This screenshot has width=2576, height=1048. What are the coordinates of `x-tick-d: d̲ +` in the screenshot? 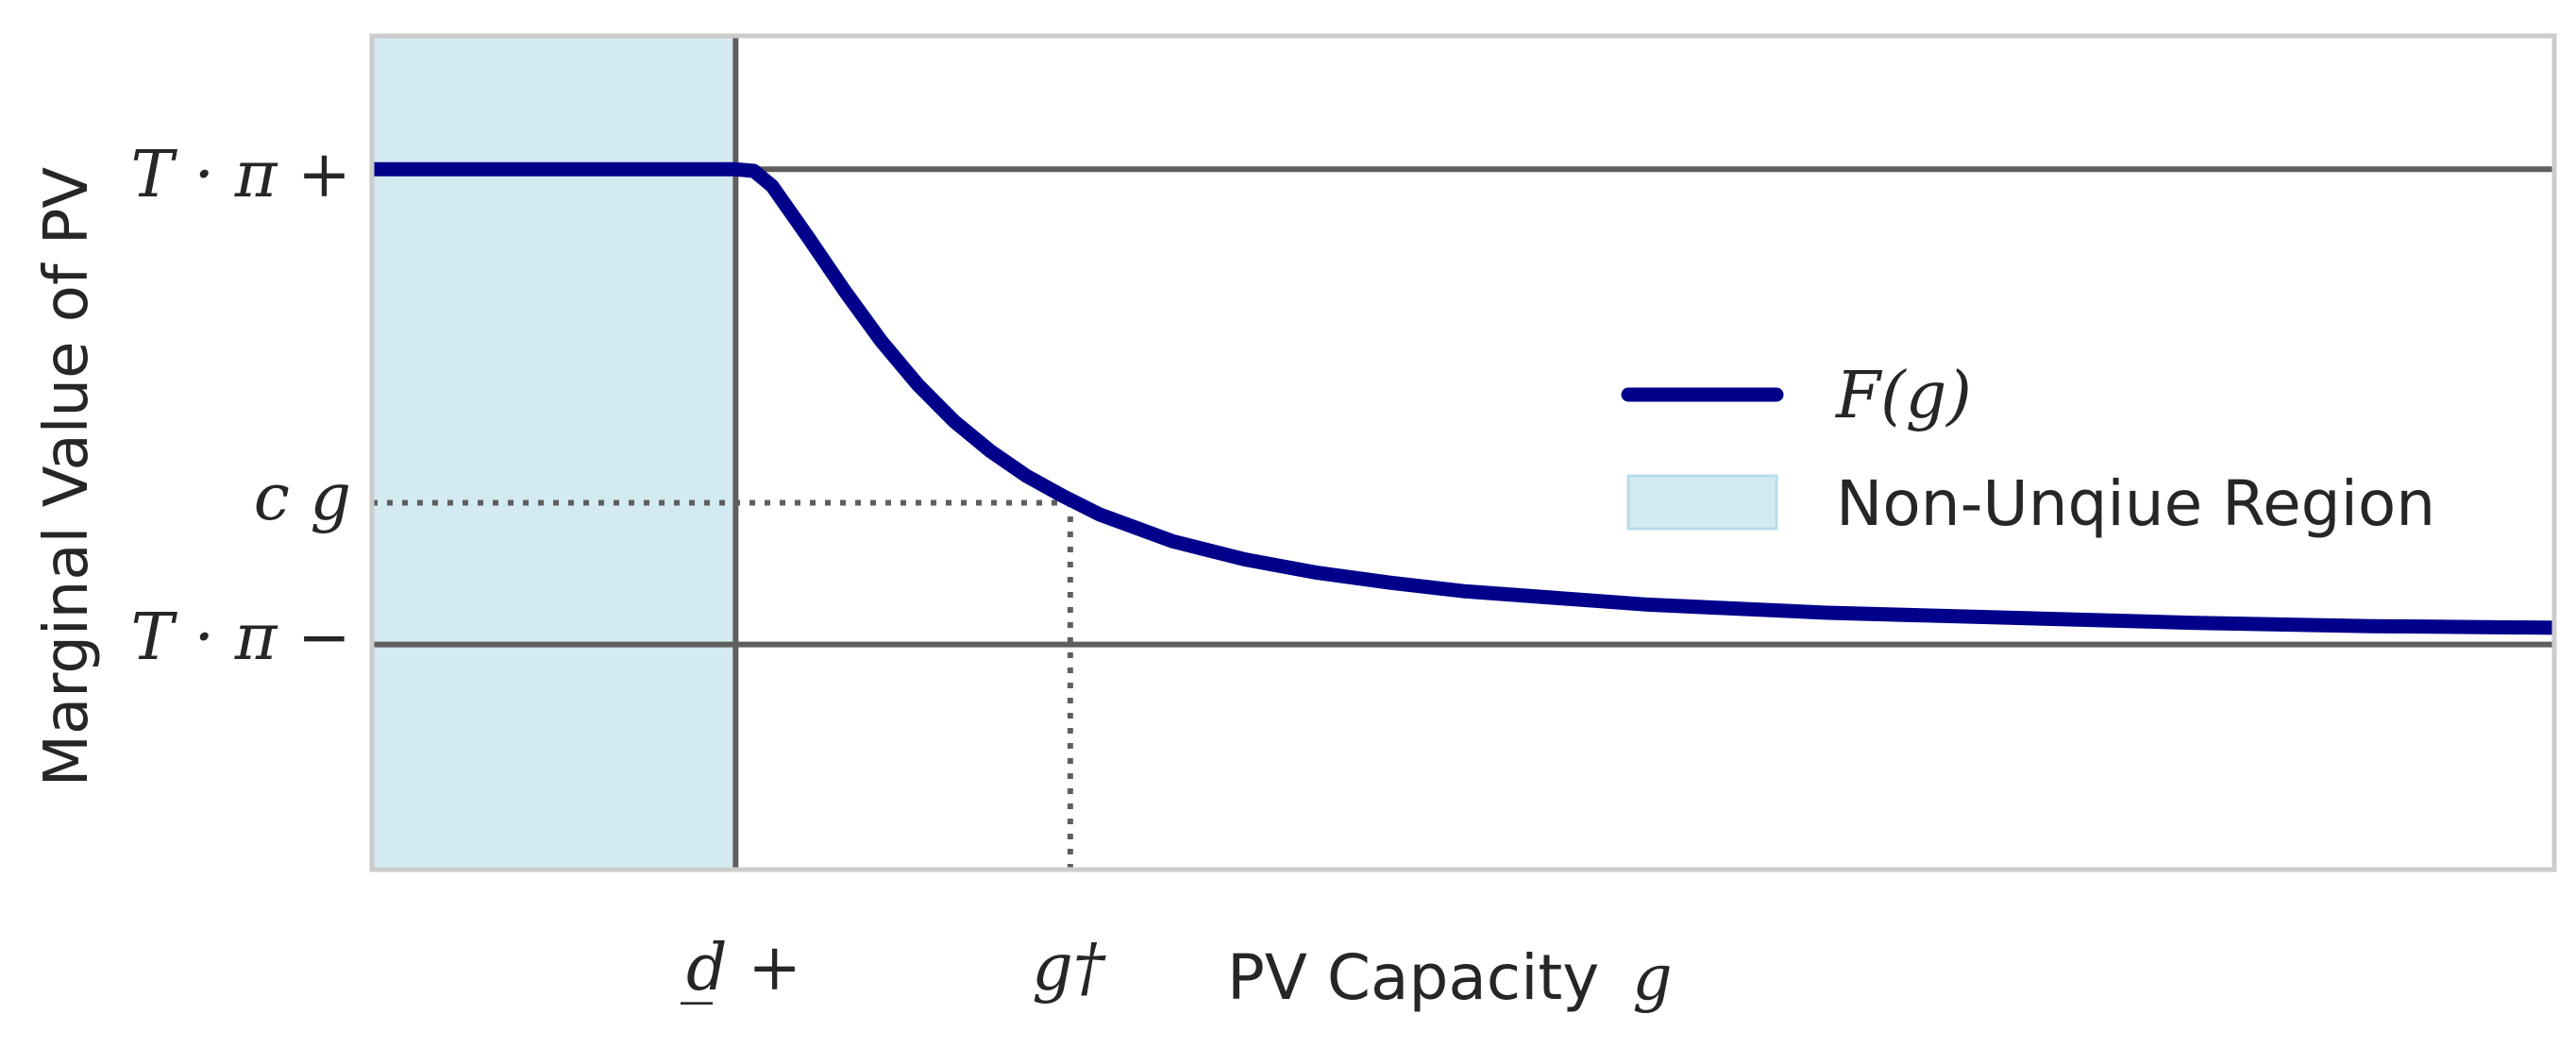 It's located at (741, 969).